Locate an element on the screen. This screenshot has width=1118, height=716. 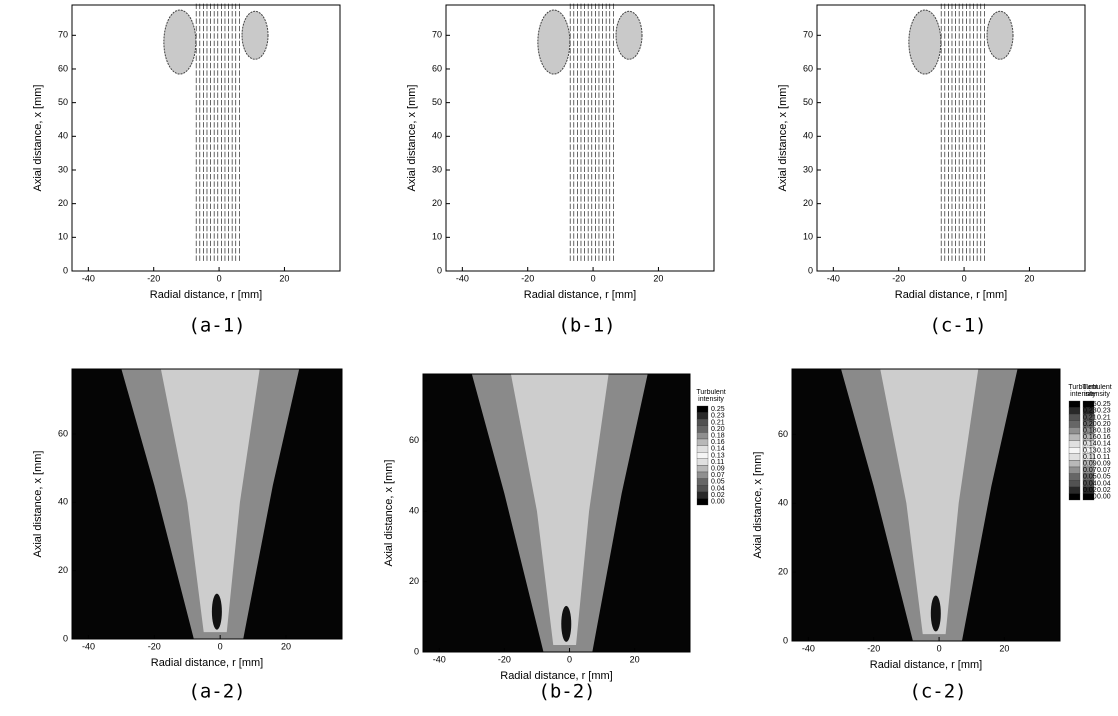
caption: (a-2) is located at coordinates (216, 692).